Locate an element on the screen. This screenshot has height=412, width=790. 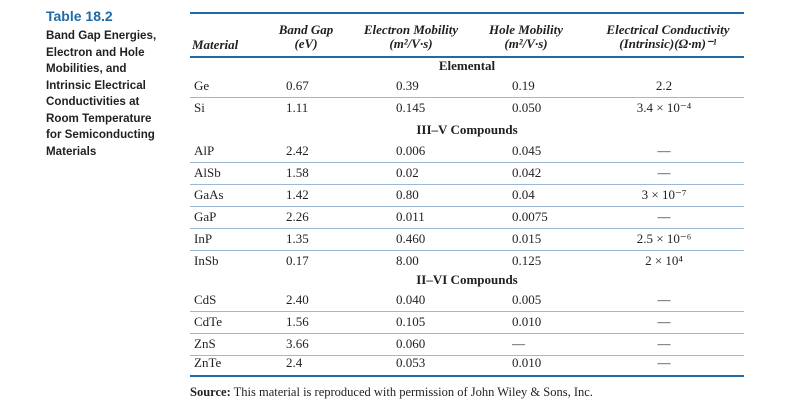
caption-line: Intrinsic Electrical is located at coordinates (96, 85).